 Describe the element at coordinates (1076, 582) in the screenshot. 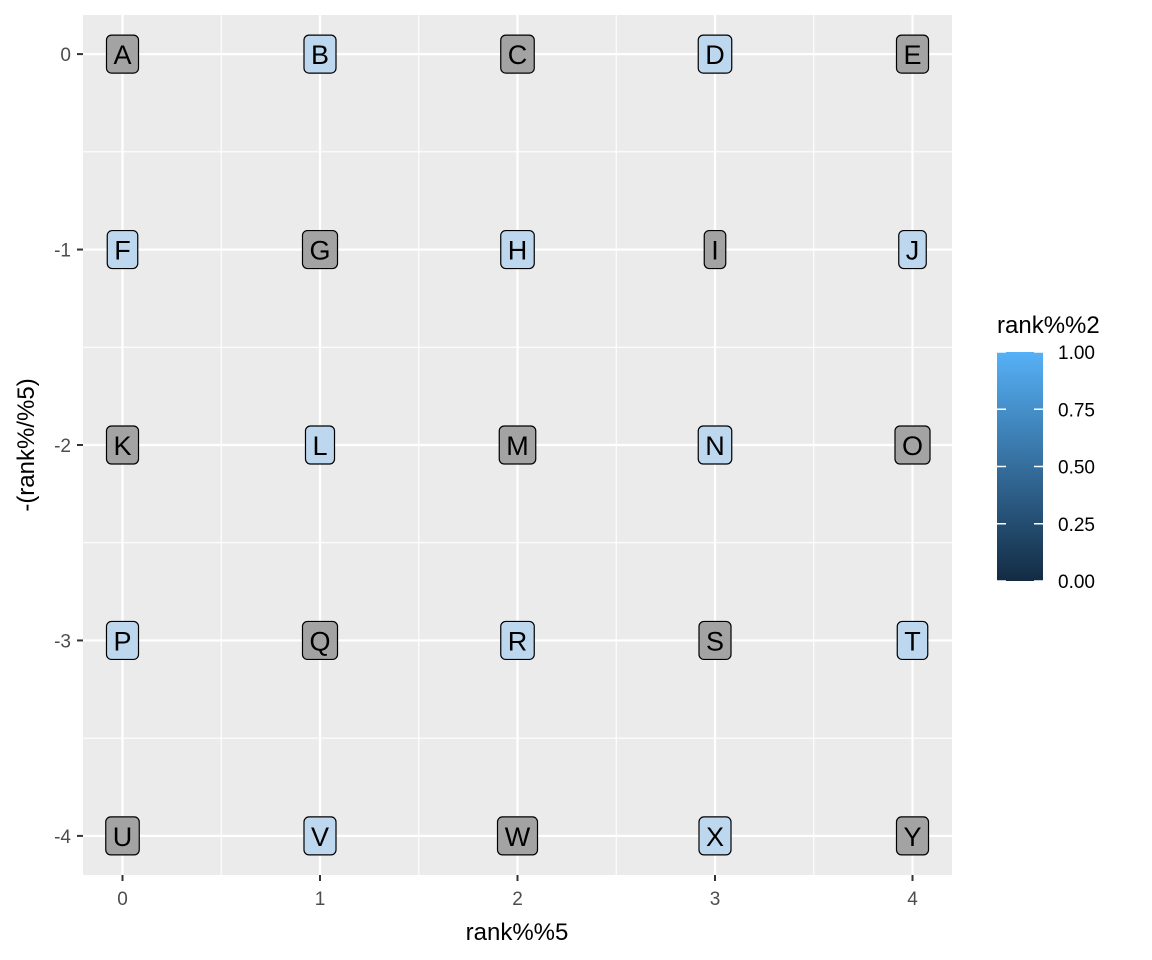

I see `legend-tick-label: 0.00` at that location.